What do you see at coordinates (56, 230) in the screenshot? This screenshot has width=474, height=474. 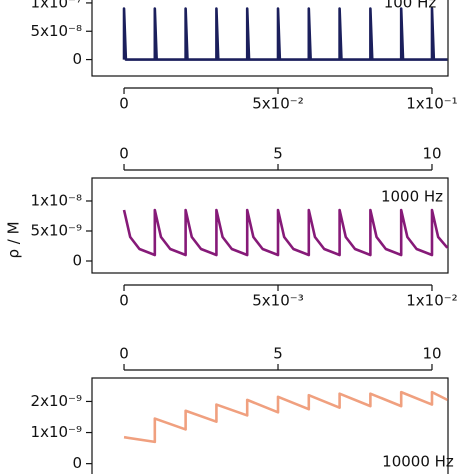 I see `y-tick-label: 5x10⁻⁹` at bounding box center [56, 230].